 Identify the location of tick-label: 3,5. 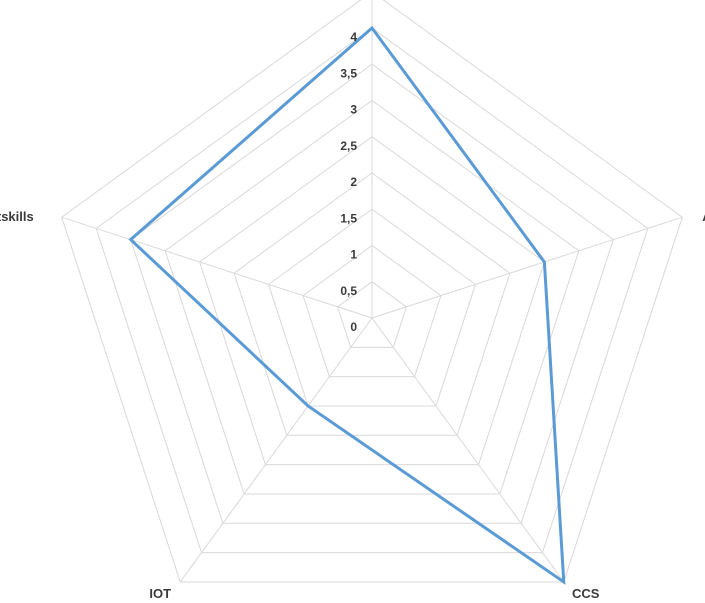
(348, 73).